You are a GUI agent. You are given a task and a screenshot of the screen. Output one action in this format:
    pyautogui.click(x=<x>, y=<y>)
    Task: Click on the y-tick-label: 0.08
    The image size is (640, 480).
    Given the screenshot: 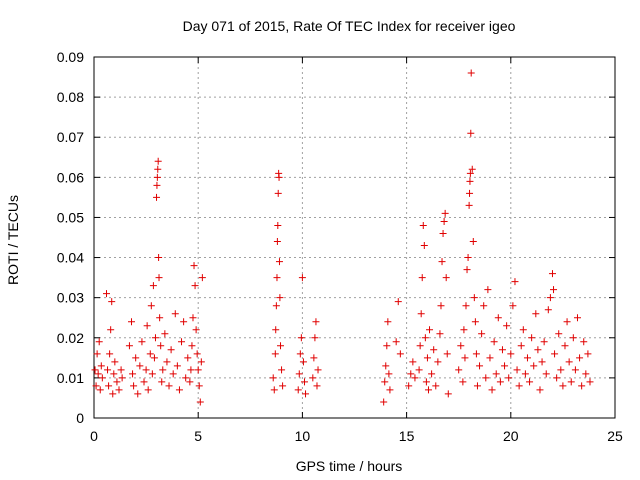 What is the action you would take?
    pyautogui.click(x=70, y=97)
    